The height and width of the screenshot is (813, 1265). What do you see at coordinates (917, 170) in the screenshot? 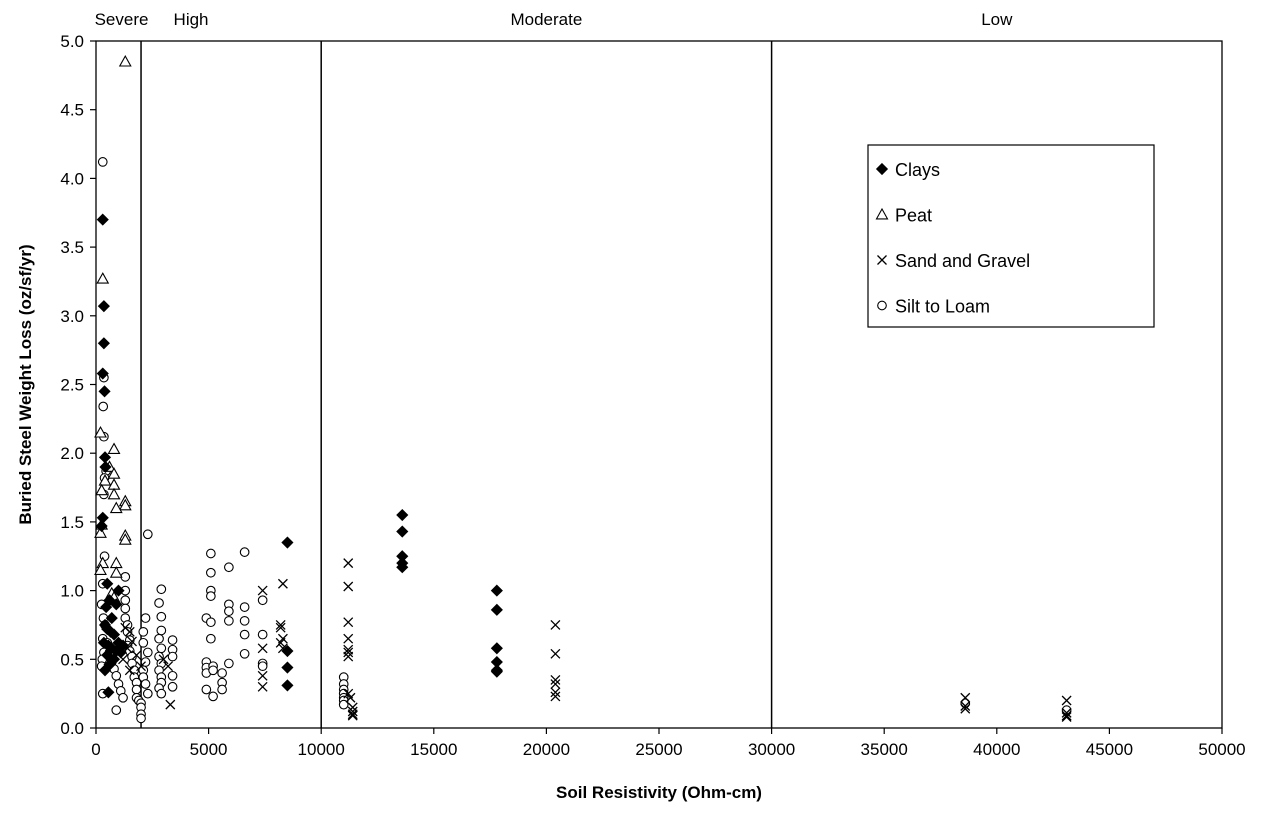
I see `legend-label: Clays` at bounding box center [917, 170].